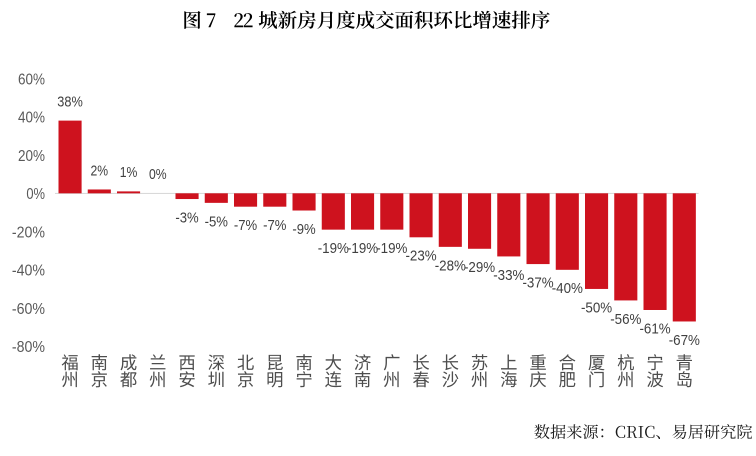 Image resolution: width=756 pixels, height=456 pixels. What do you see at coordinates (508, 276) in the screenshot?
I see `svg-text: -33%` at bounding box center [508, 276].